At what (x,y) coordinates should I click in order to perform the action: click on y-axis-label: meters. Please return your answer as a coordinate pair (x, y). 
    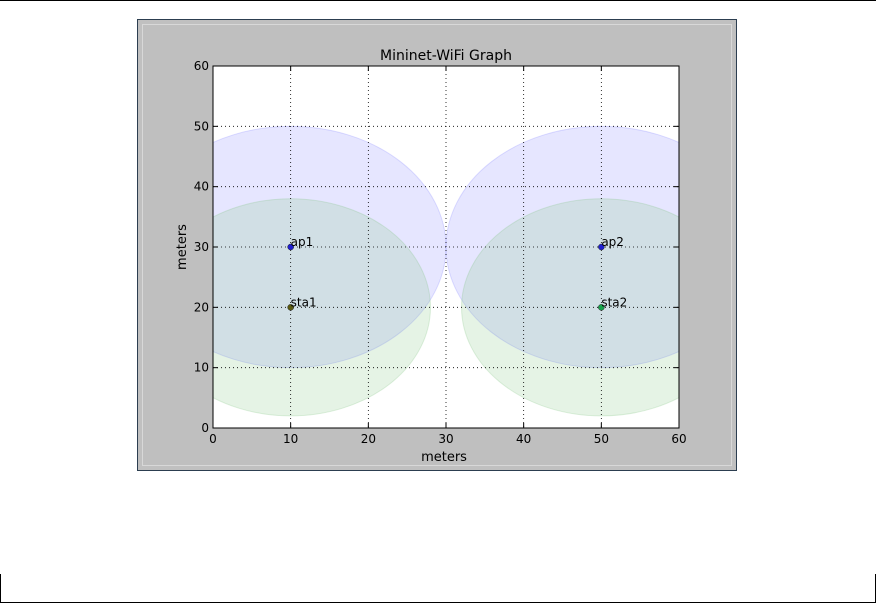
    Looking at the image, I should click on (182, 247).